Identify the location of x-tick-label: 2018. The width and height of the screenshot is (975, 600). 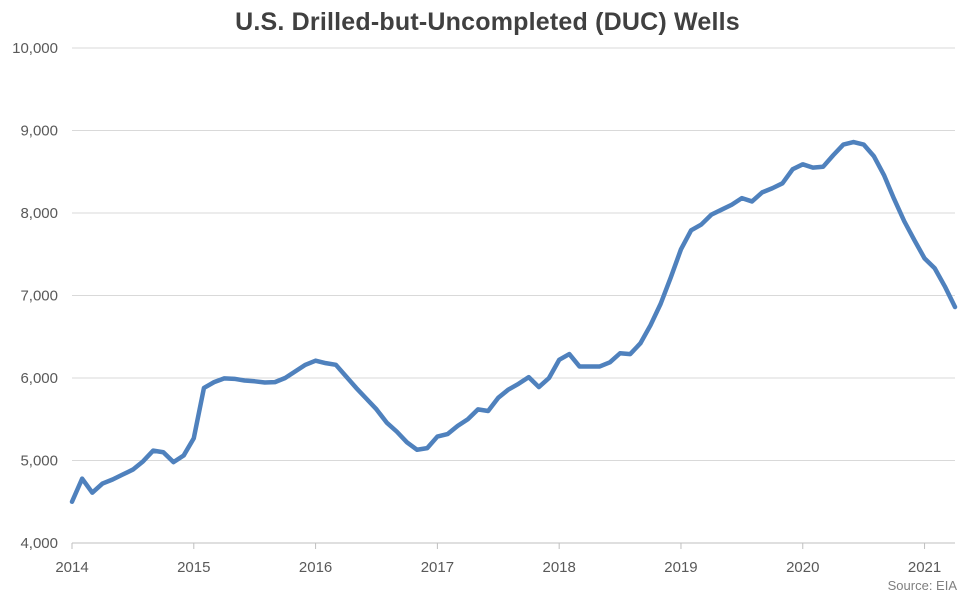
(558, 567).